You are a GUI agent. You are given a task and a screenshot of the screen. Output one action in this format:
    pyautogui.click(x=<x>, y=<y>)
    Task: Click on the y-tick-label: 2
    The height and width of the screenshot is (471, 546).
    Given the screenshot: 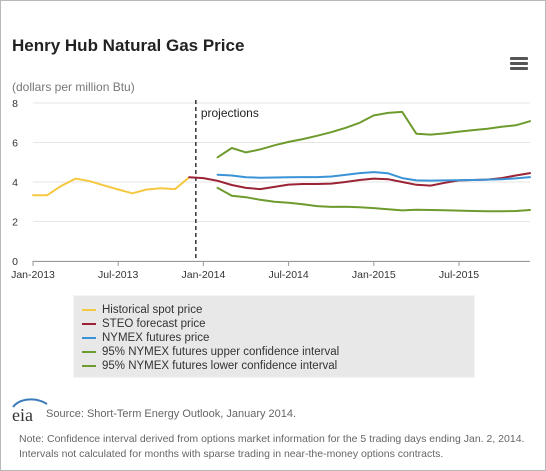 What is the action you would take?
    pyautogui.click(x=15, y=223)
    